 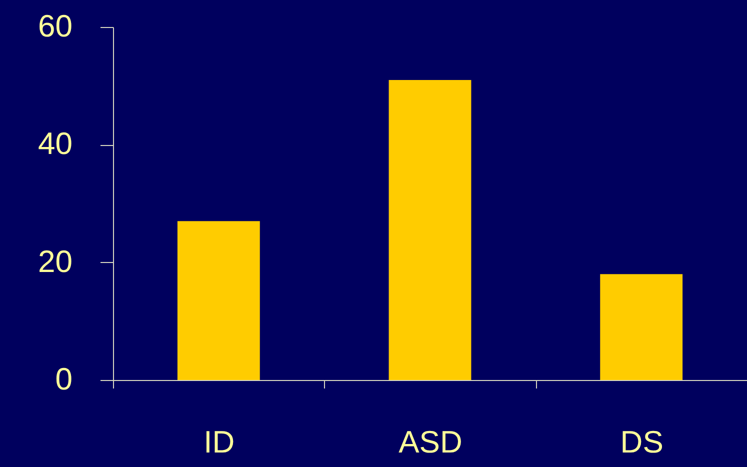 I want to click on y-tick-label: 60, so click(x=55, y=26).